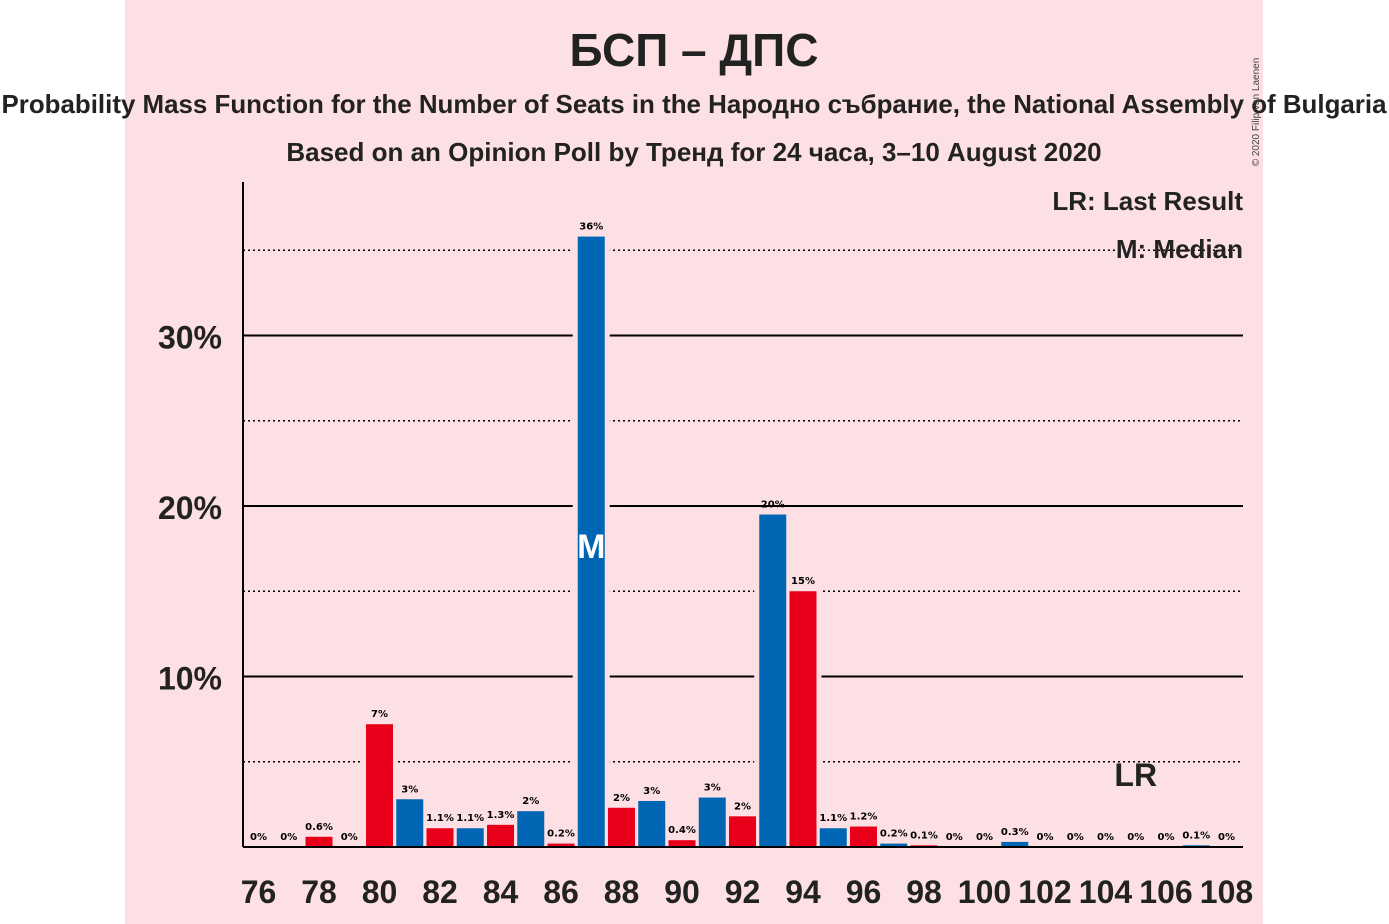 The width and height of the screenshot is (1389, 924). Describe the element at coordinates (1226, 892) in the screenshot. I see `x-tick-label: 108` at that location.